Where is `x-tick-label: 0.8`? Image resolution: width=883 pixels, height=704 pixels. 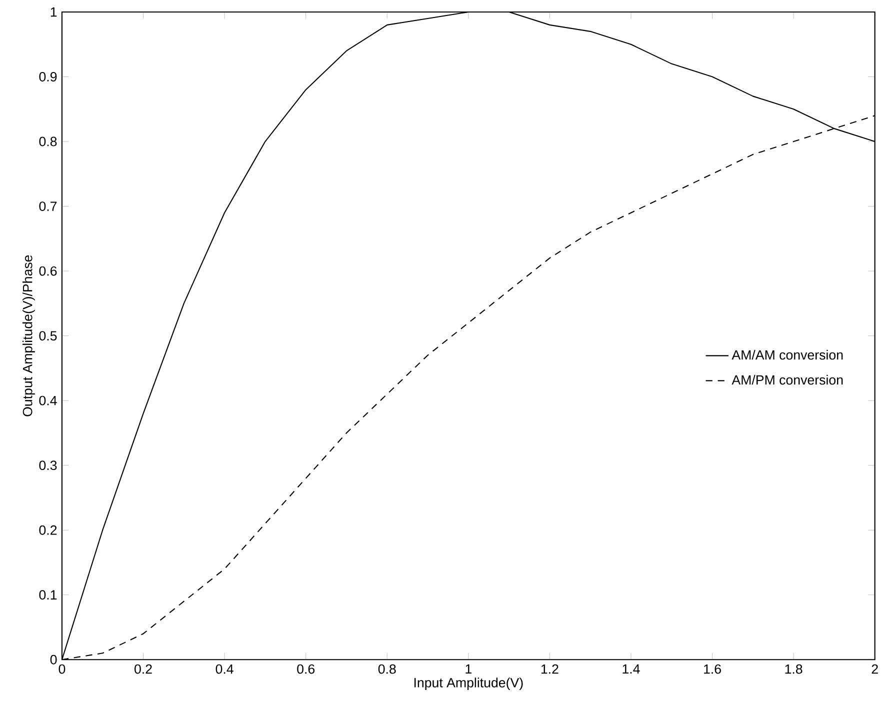
x-tick-label: 0.8 is located at coordinates (387, 669).